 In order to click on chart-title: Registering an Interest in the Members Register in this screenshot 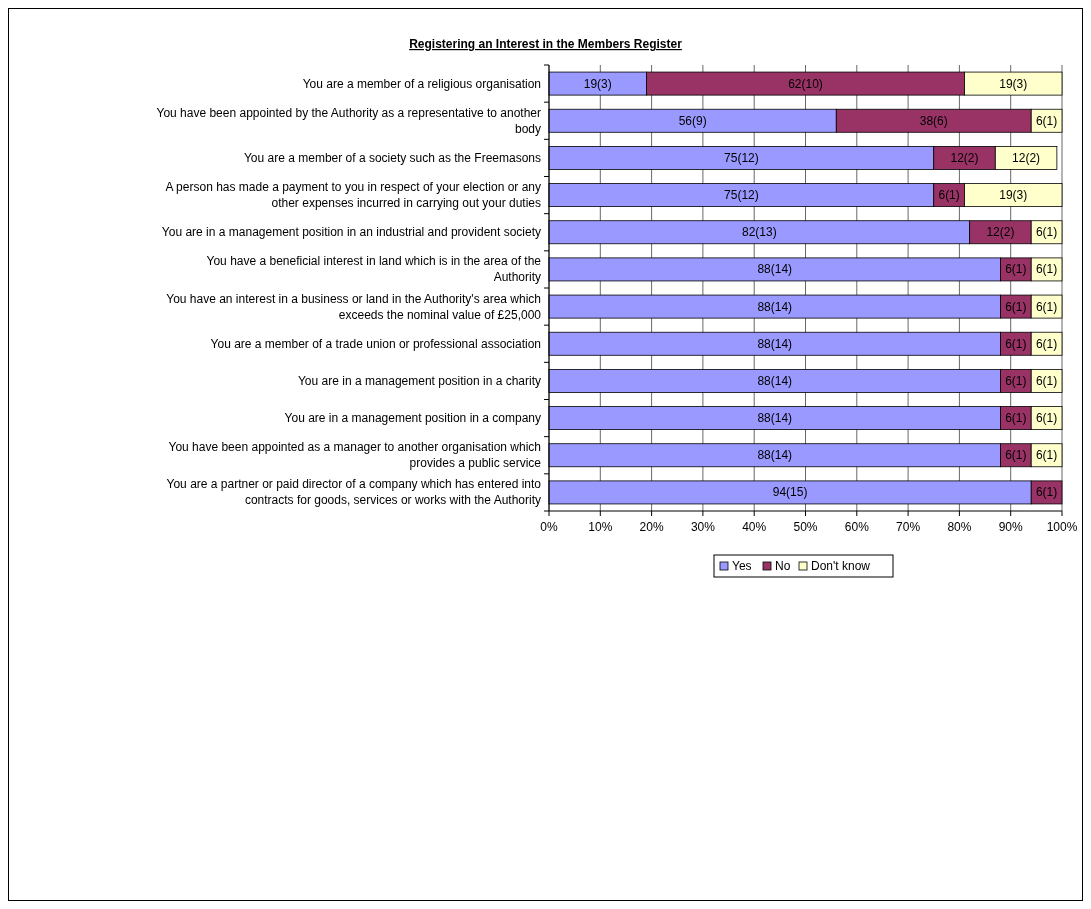, I will do `click(546, 44)`.